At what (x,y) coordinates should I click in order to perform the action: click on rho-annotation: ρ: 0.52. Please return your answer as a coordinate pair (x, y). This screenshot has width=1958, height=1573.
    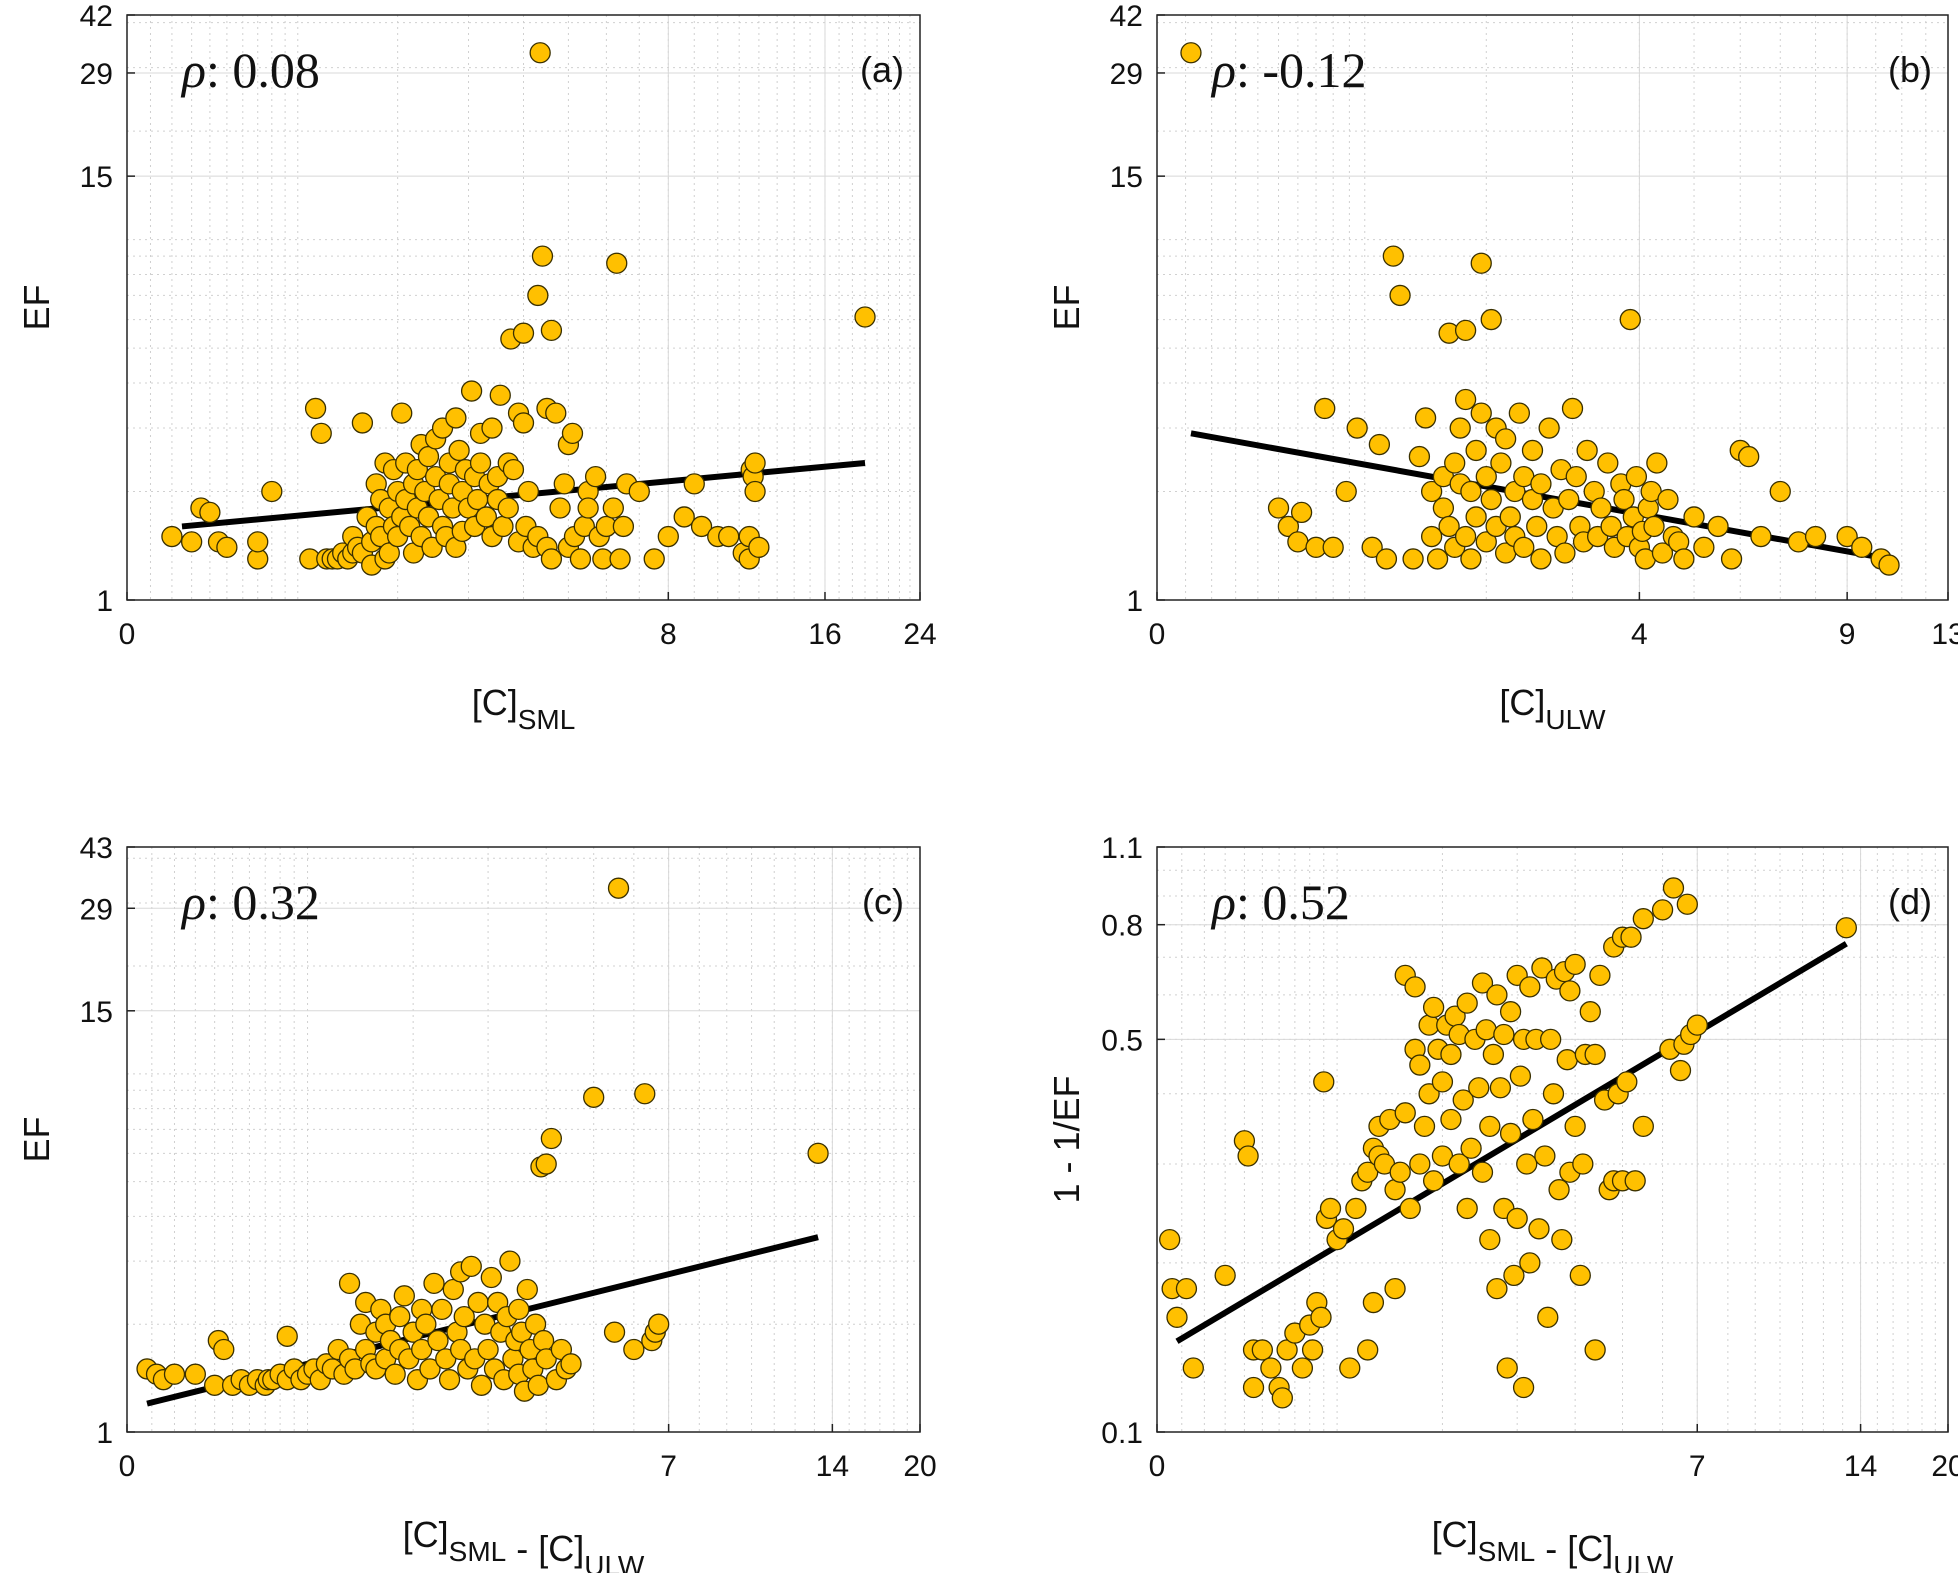
    Looking at the image, I should click on (1280, 902).